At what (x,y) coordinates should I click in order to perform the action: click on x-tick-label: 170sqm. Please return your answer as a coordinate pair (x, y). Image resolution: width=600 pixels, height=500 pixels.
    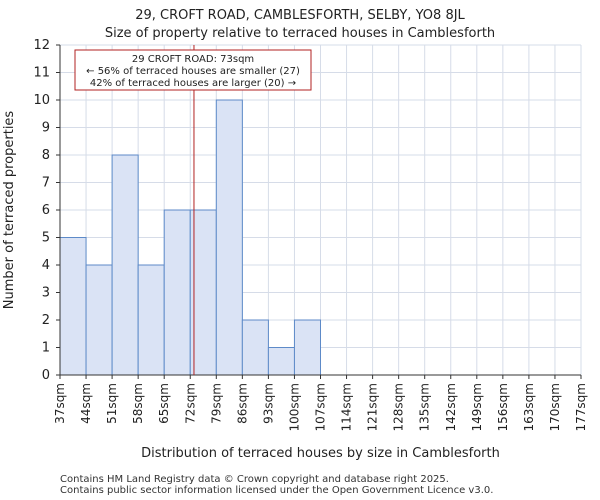
    Looking at the image, I should click on (555, 407).